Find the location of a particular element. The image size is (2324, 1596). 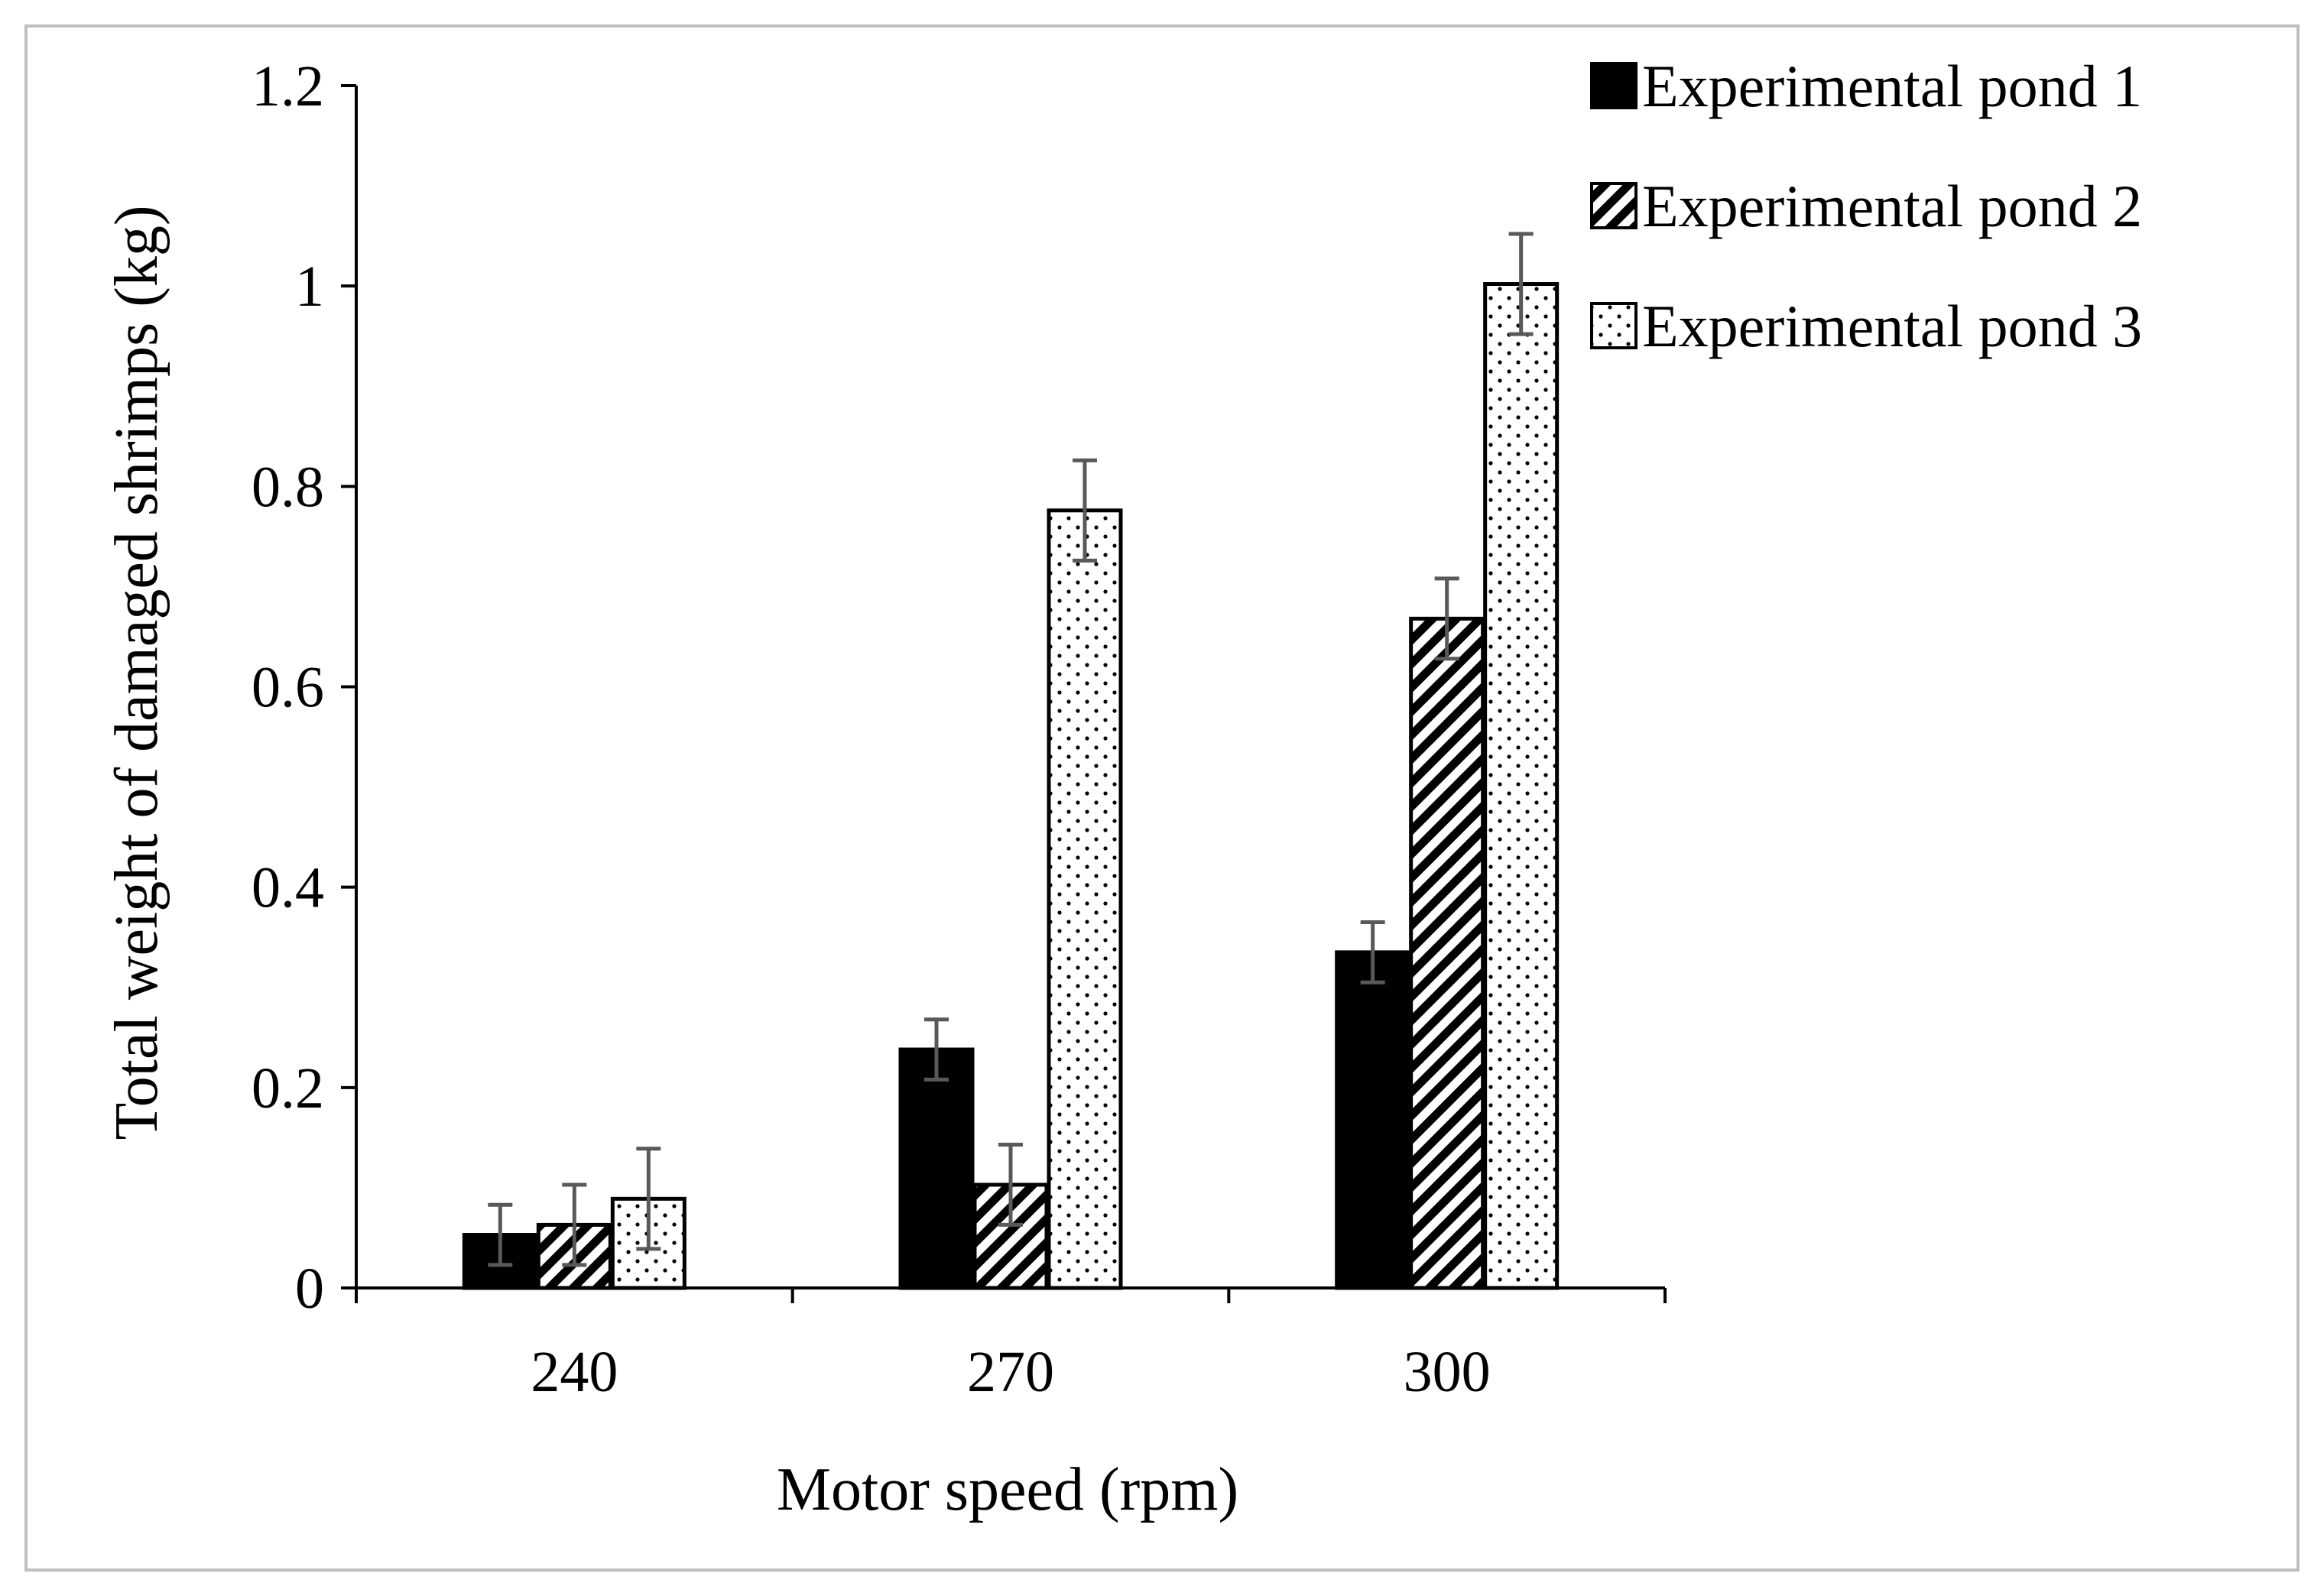

x-axis: 240 270 300 is located at coordinates (1011, 1345).